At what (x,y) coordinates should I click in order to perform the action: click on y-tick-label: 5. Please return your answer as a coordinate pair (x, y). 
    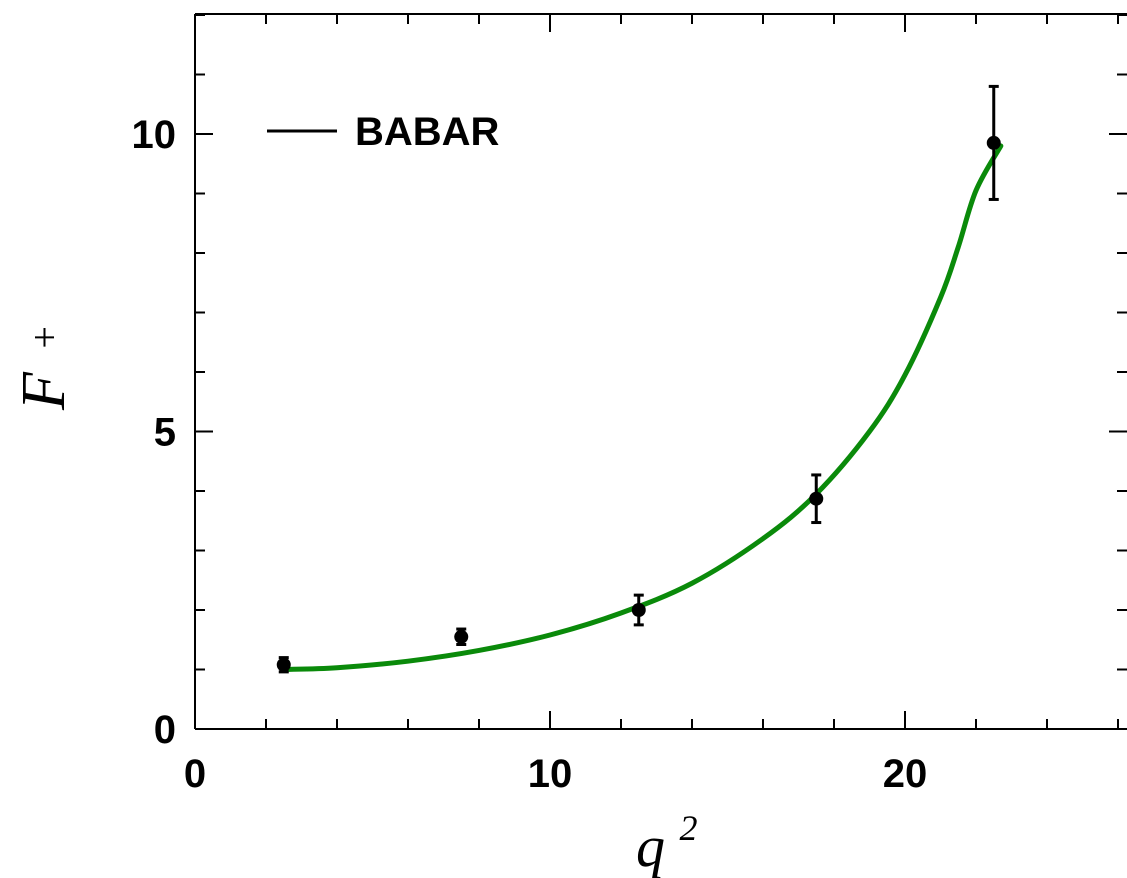
    Looking at the image, I should click on (165, 433).